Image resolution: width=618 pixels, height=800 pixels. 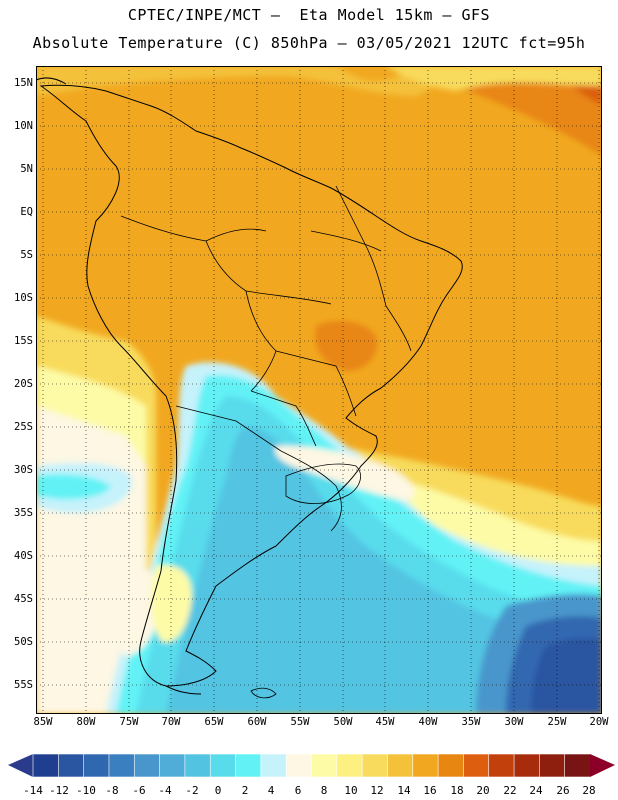 What do you see at coordinates (192, 790) in the screenshot?
I see `colorbar-tick: -2` at bounding box center [192, 790].